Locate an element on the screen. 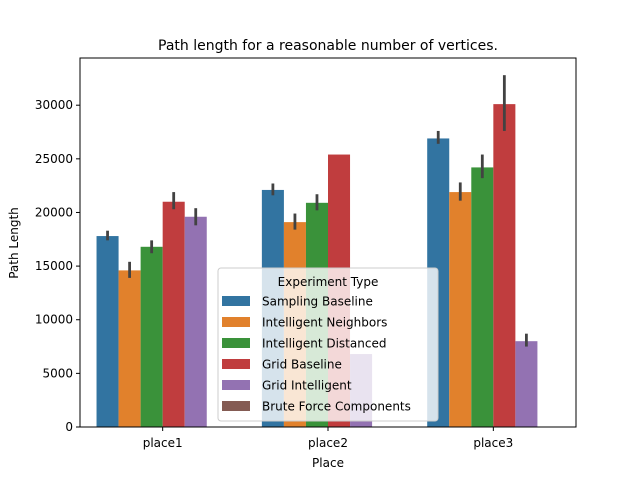 The width and height of the screenshot is (640, 480). legend-label: Grid Intelligent is located at coordinates (307, 386).